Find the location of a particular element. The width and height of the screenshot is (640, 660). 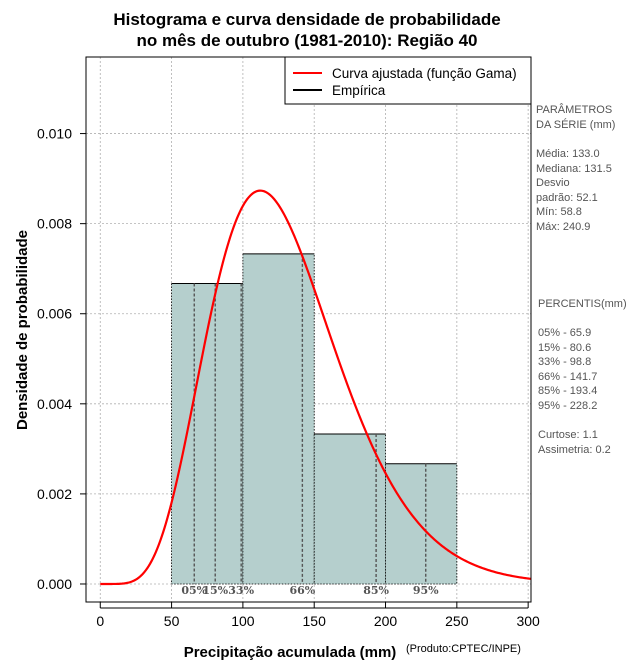

percentis-line: 95% - 228.2 is located at coordinates (567, 406).